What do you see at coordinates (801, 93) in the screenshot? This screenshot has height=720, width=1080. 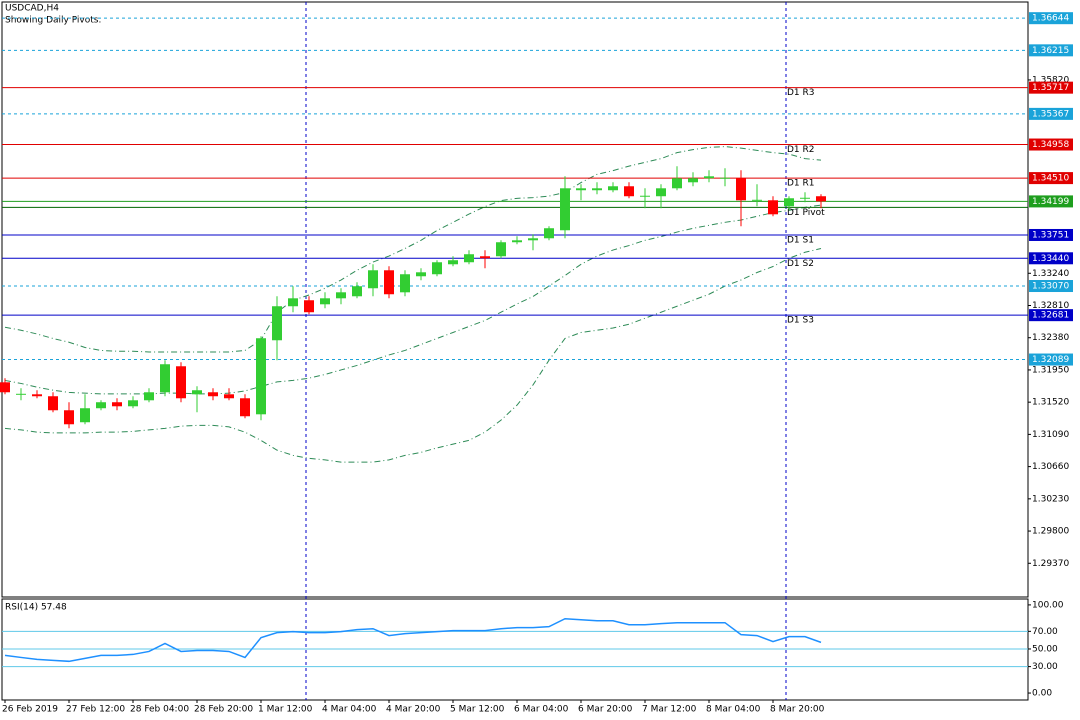 I see `pivot-label: D1 R3` at bounding box center [801, 93].